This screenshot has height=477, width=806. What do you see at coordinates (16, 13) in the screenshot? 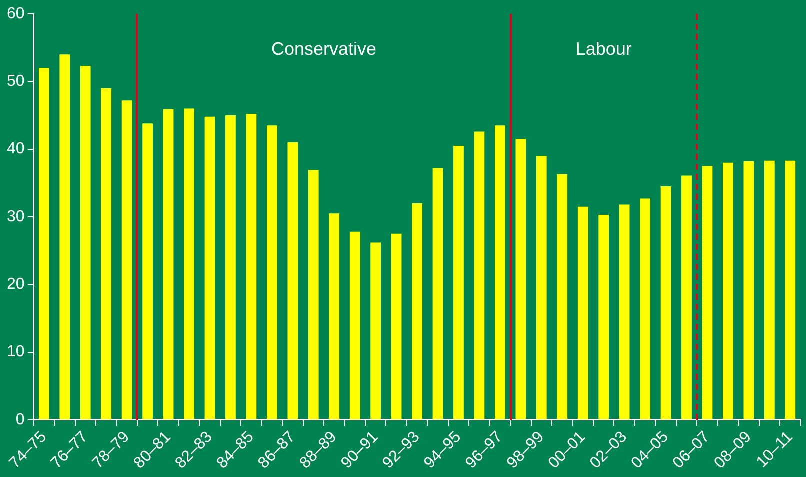
I see `y-tick-label: 60` at bounding box center [16, 13].